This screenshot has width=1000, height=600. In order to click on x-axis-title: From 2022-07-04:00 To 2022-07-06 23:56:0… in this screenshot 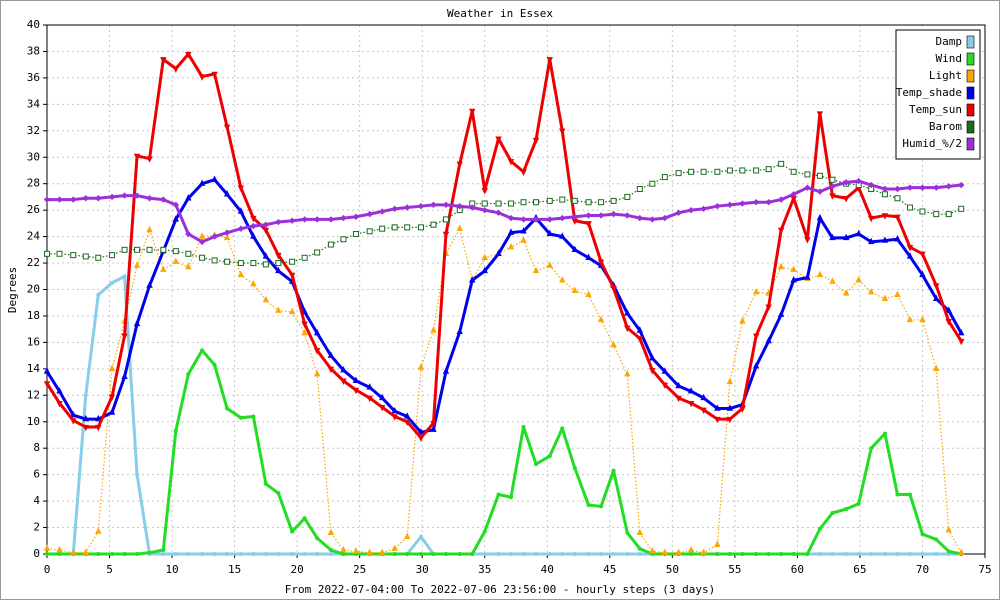, I will do `click(500, 589)`.